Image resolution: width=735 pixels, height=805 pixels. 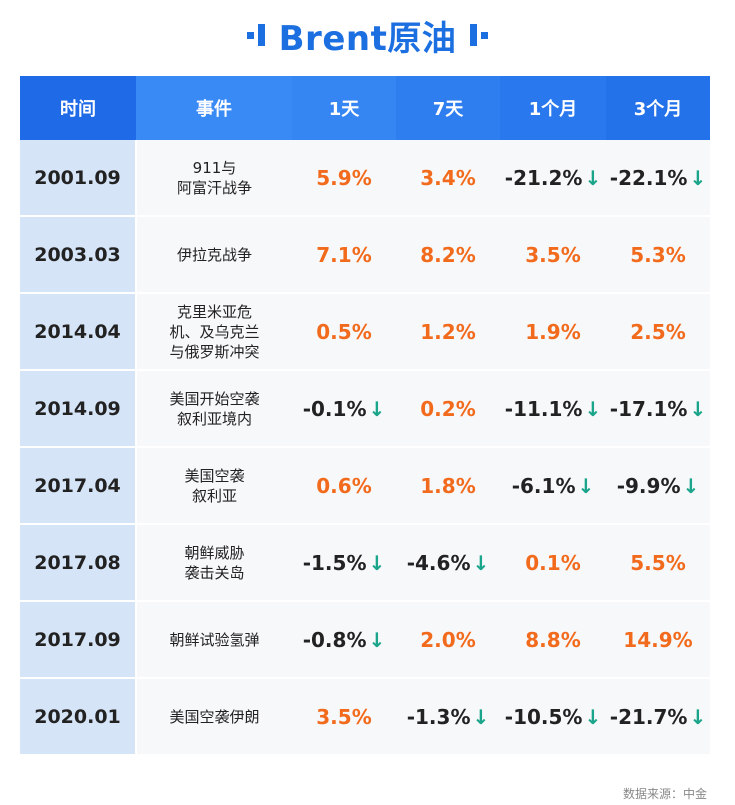 I want to click on value-text: -4.6%, so click(x=438, y=562).